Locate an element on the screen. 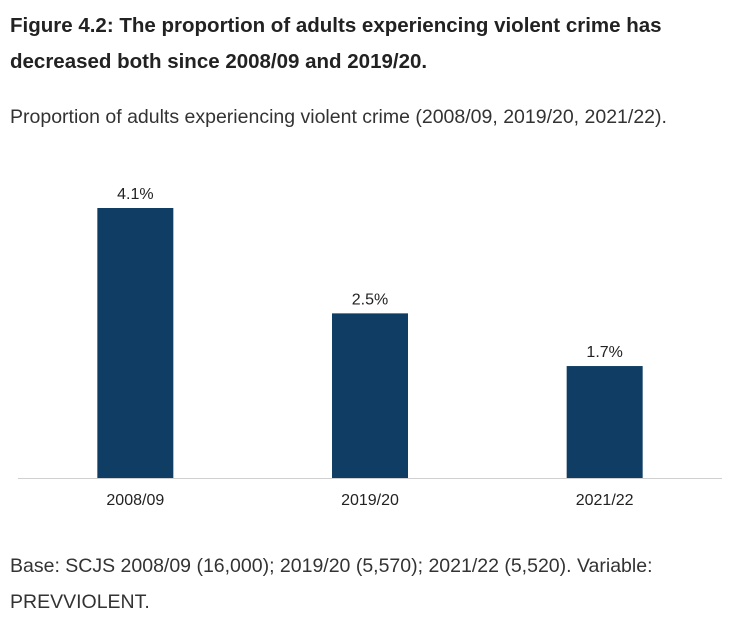 This screenshot has height=628, width=742. data-label-2019-20: 2.5% is located at coordinates (370, 299).